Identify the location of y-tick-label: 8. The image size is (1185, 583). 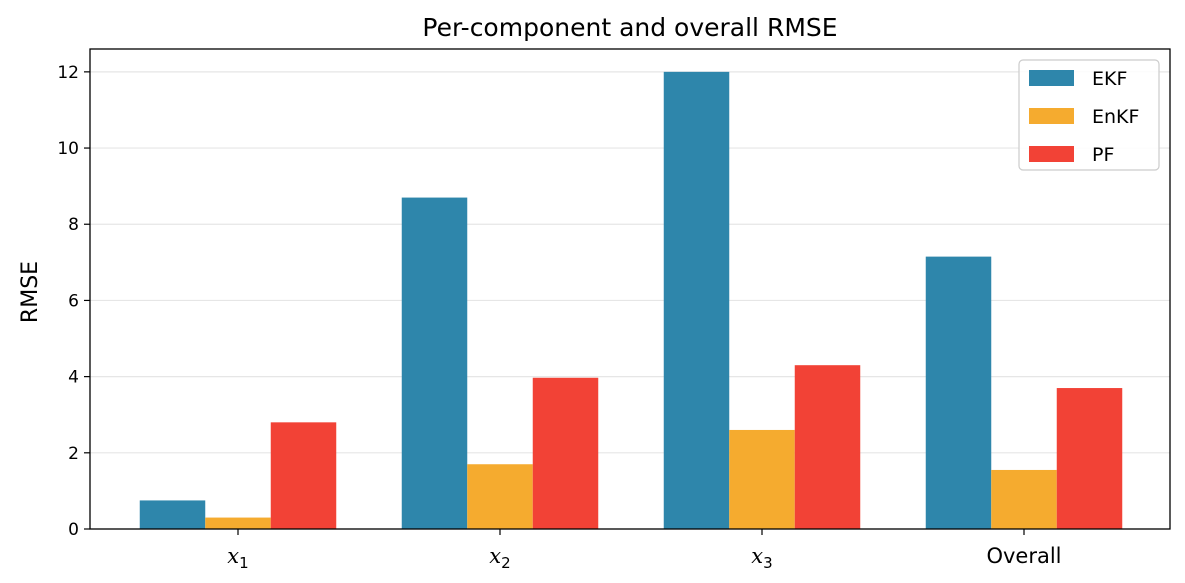
(73, 225).